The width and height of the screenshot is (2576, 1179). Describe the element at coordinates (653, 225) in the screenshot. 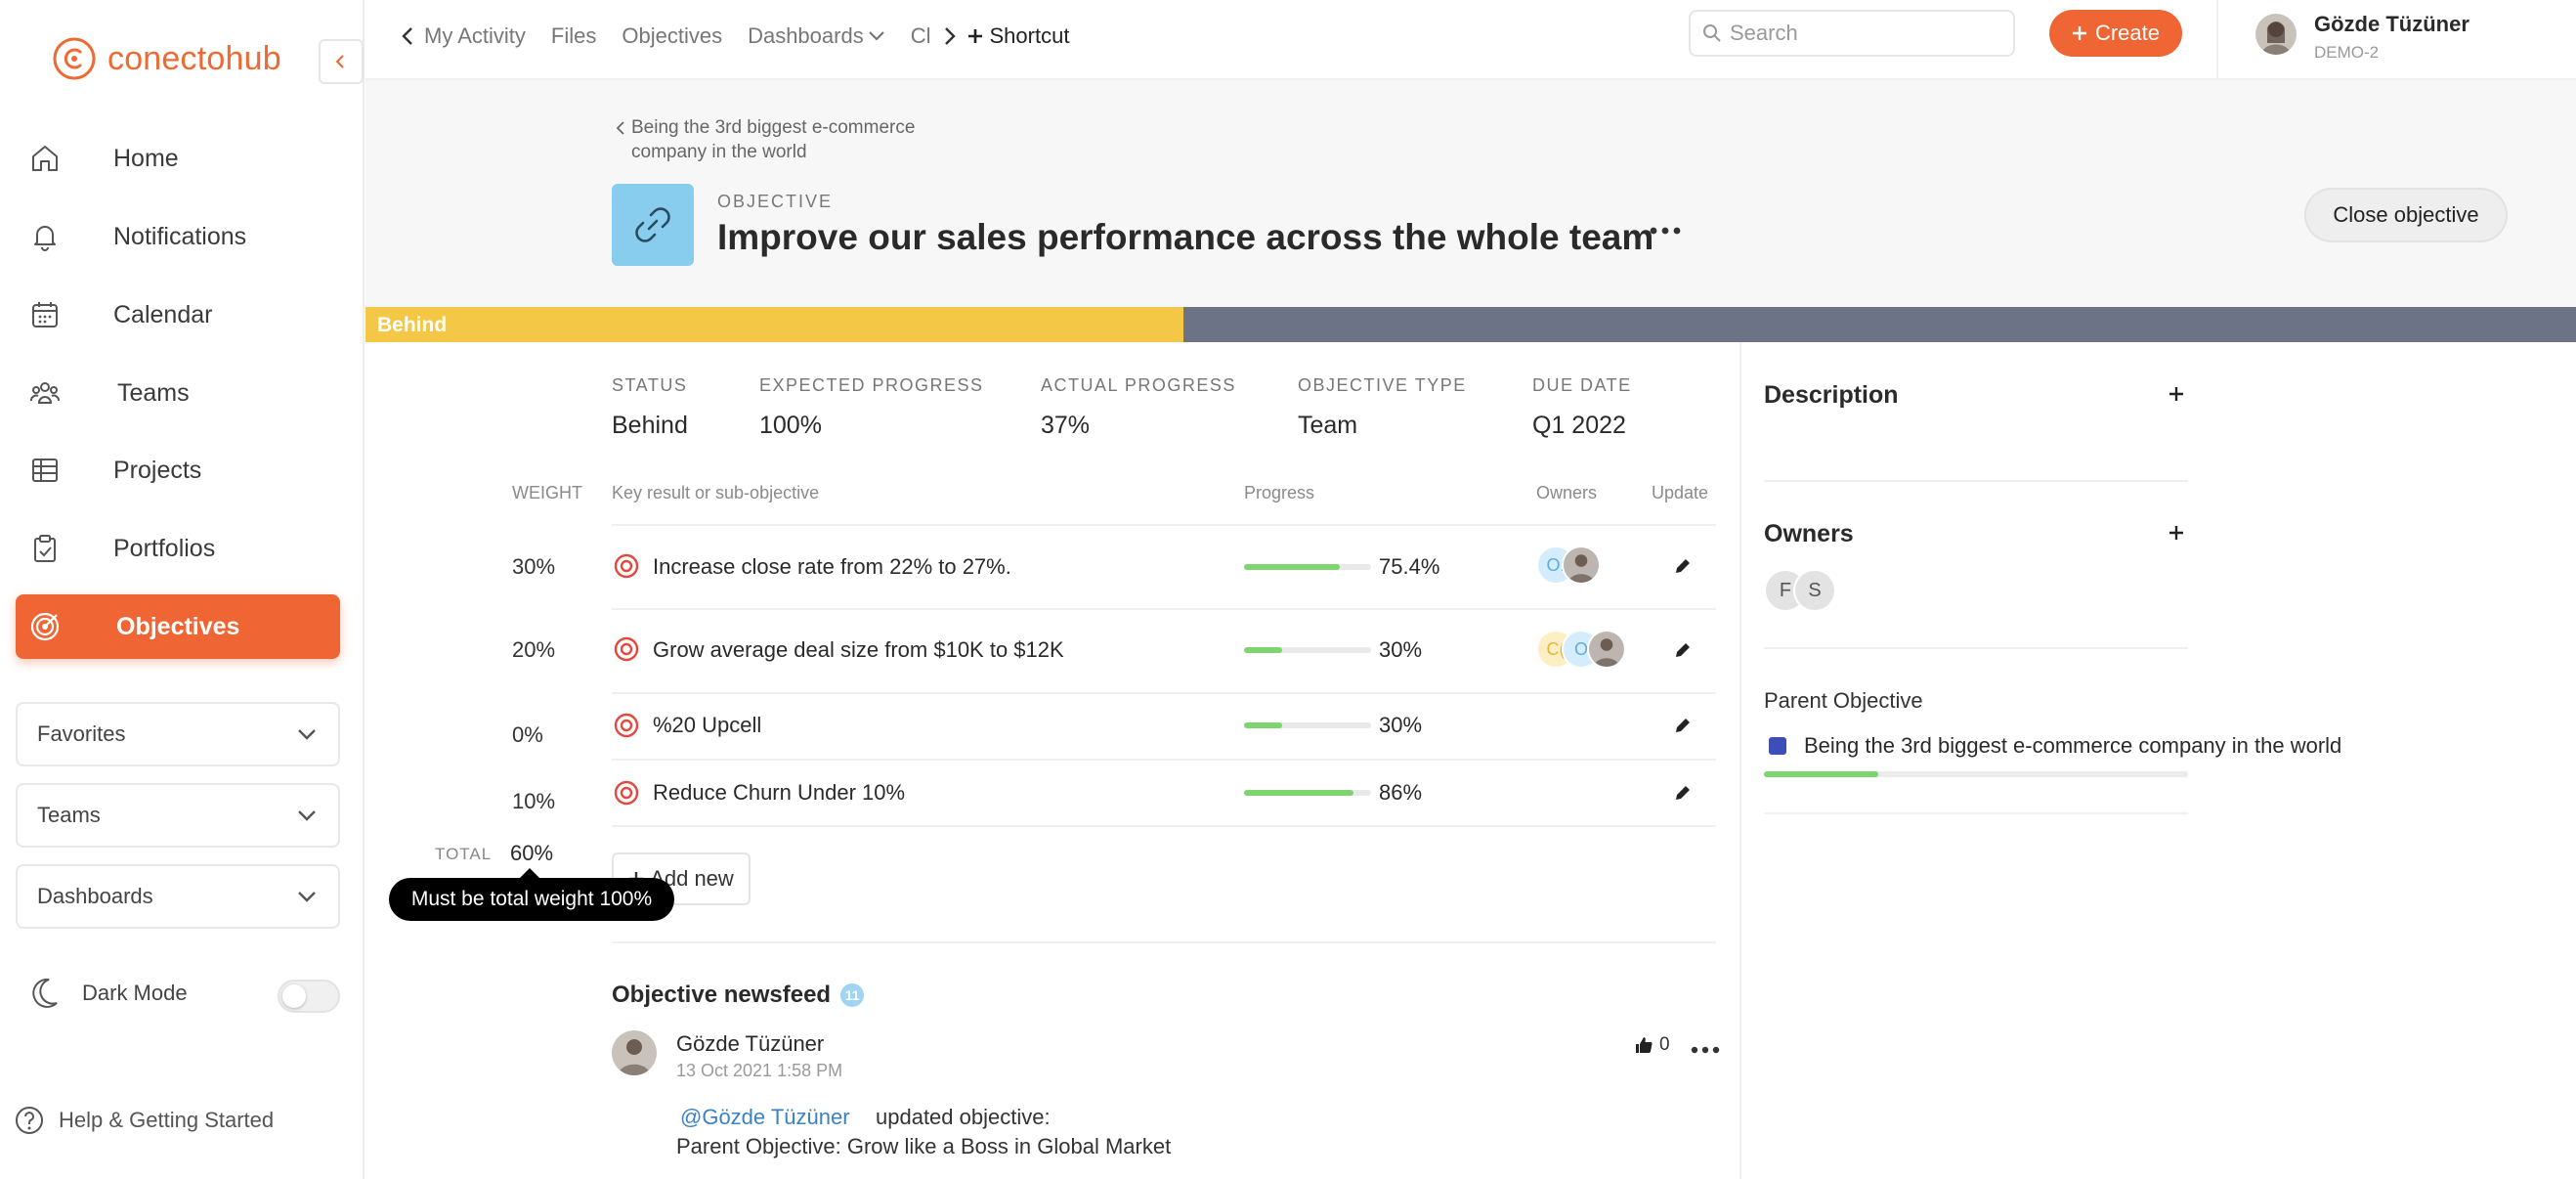

I see `objective-link-icon` at that location.